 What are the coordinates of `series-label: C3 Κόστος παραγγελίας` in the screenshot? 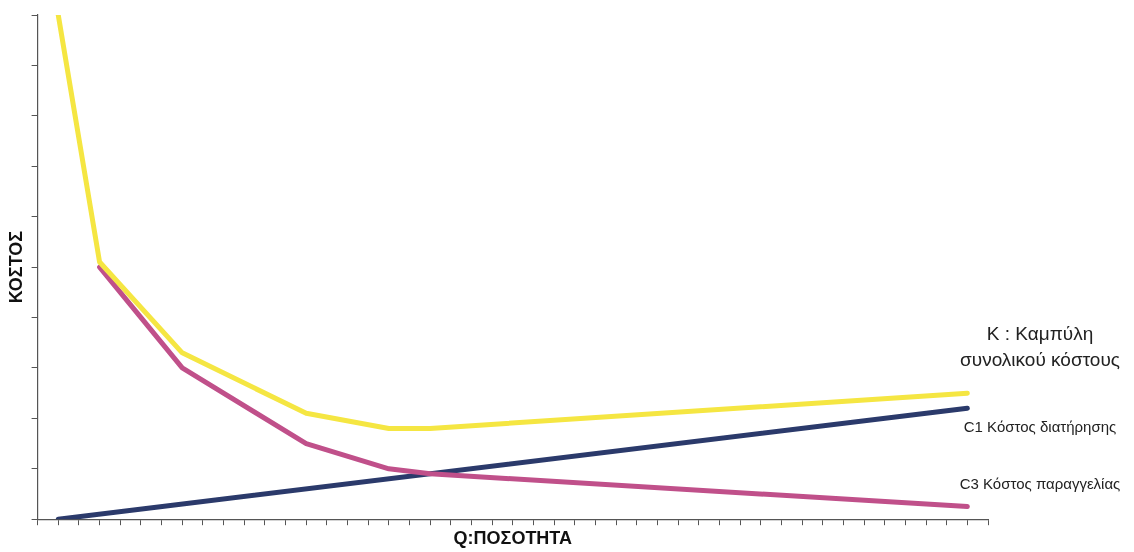 It's located at (1040, 483).